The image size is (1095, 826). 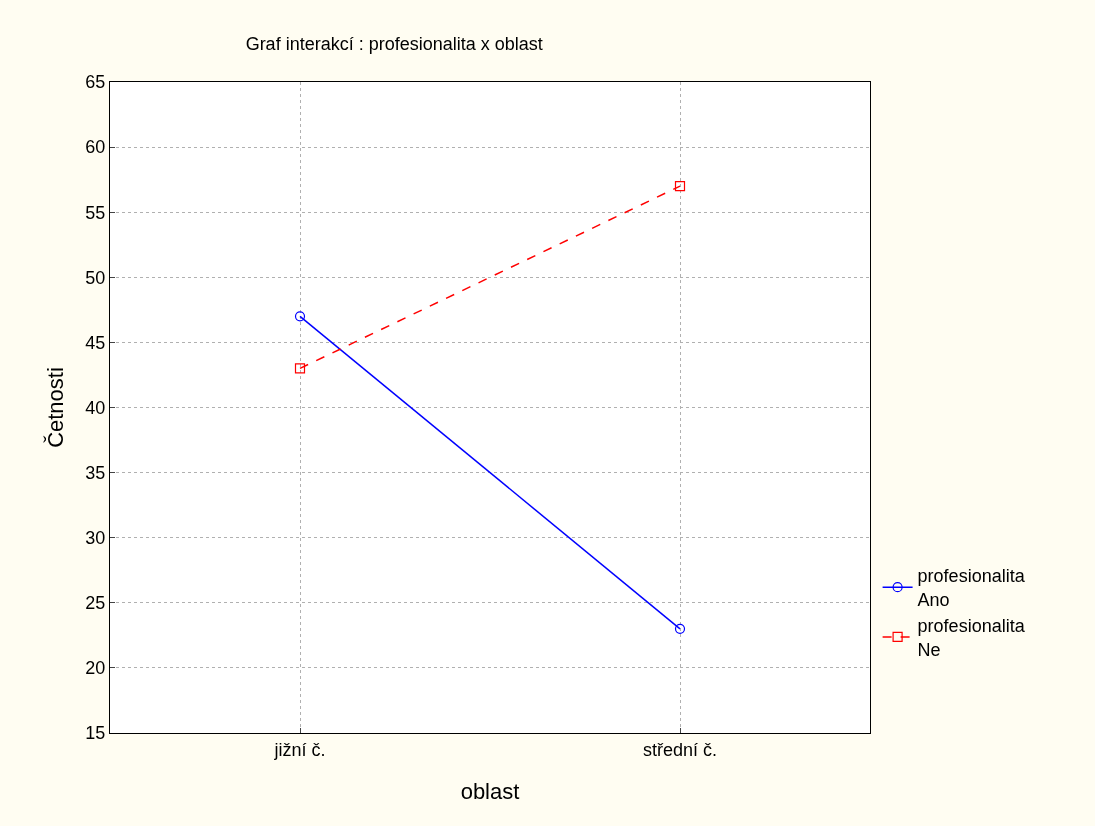 What do you see at coordinates (95, 82) in the screenshot?
I see `y-tick-label: 65` at bounding box center [95, 82].